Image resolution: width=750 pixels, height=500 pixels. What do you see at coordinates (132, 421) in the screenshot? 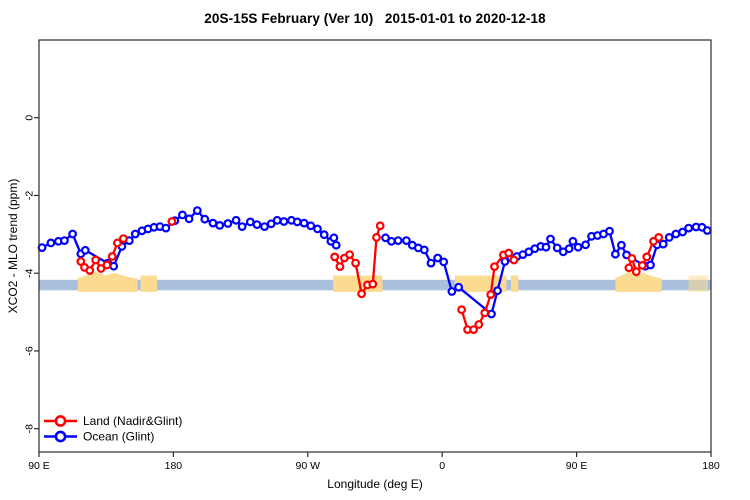
I see `legend-label: Land (Nadir&Glint)` at bounding box center [132, 421].